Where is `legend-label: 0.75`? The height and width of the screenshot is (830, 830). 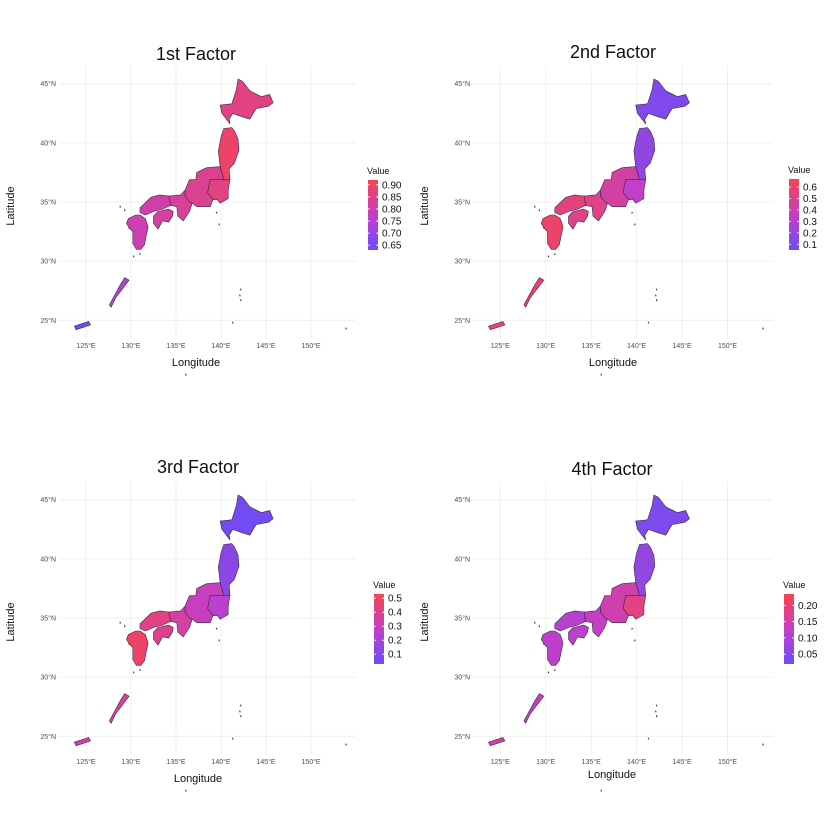
legend-label: 0.75 is located at coordinates (392, 222).